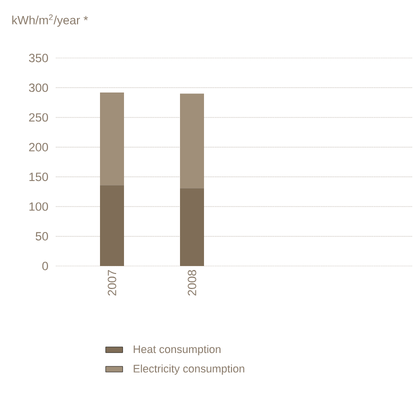 This screenshot has height=414, width=413. I want to click on y-tick-label: 150, so click(38, 177).